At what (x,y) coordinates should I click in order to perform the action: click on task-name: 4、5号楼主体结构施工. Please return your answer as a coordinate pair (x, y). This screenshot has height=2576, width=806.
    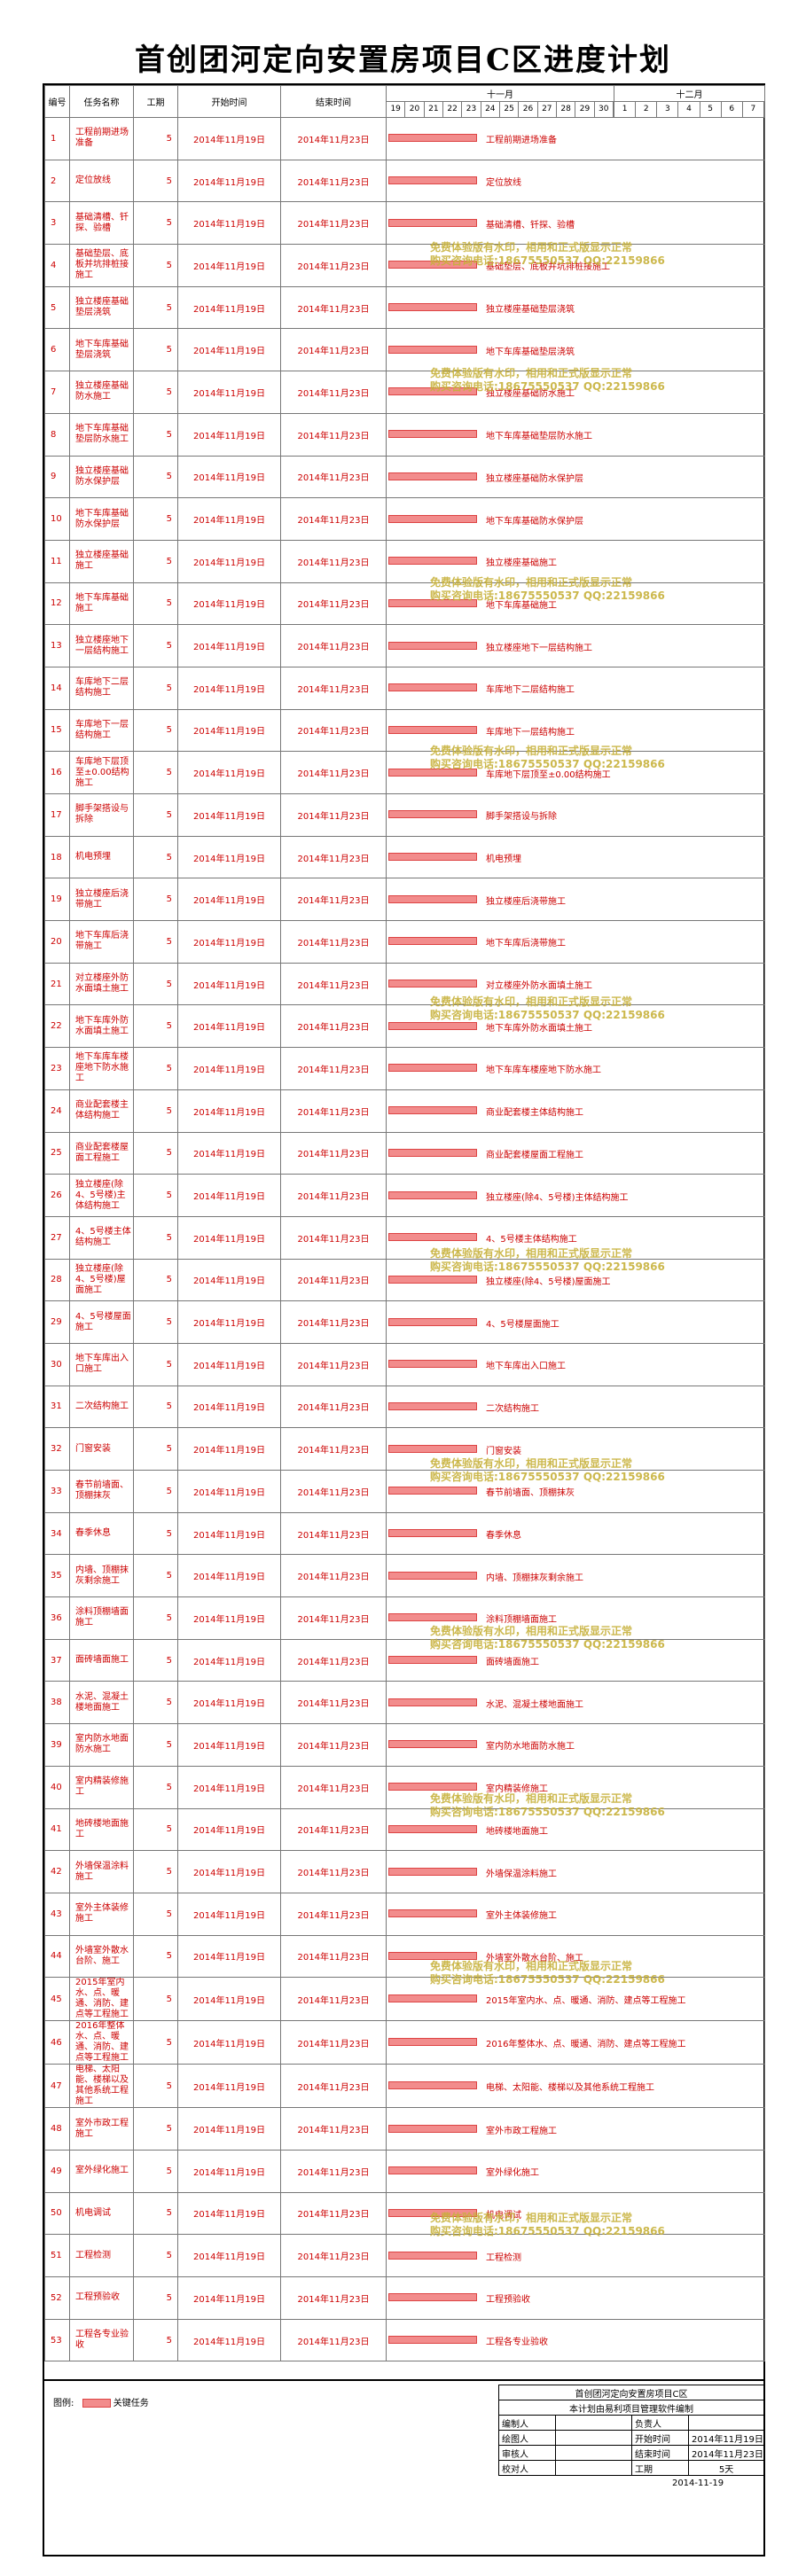
    Looking at the image, I should click on (101, 1237).